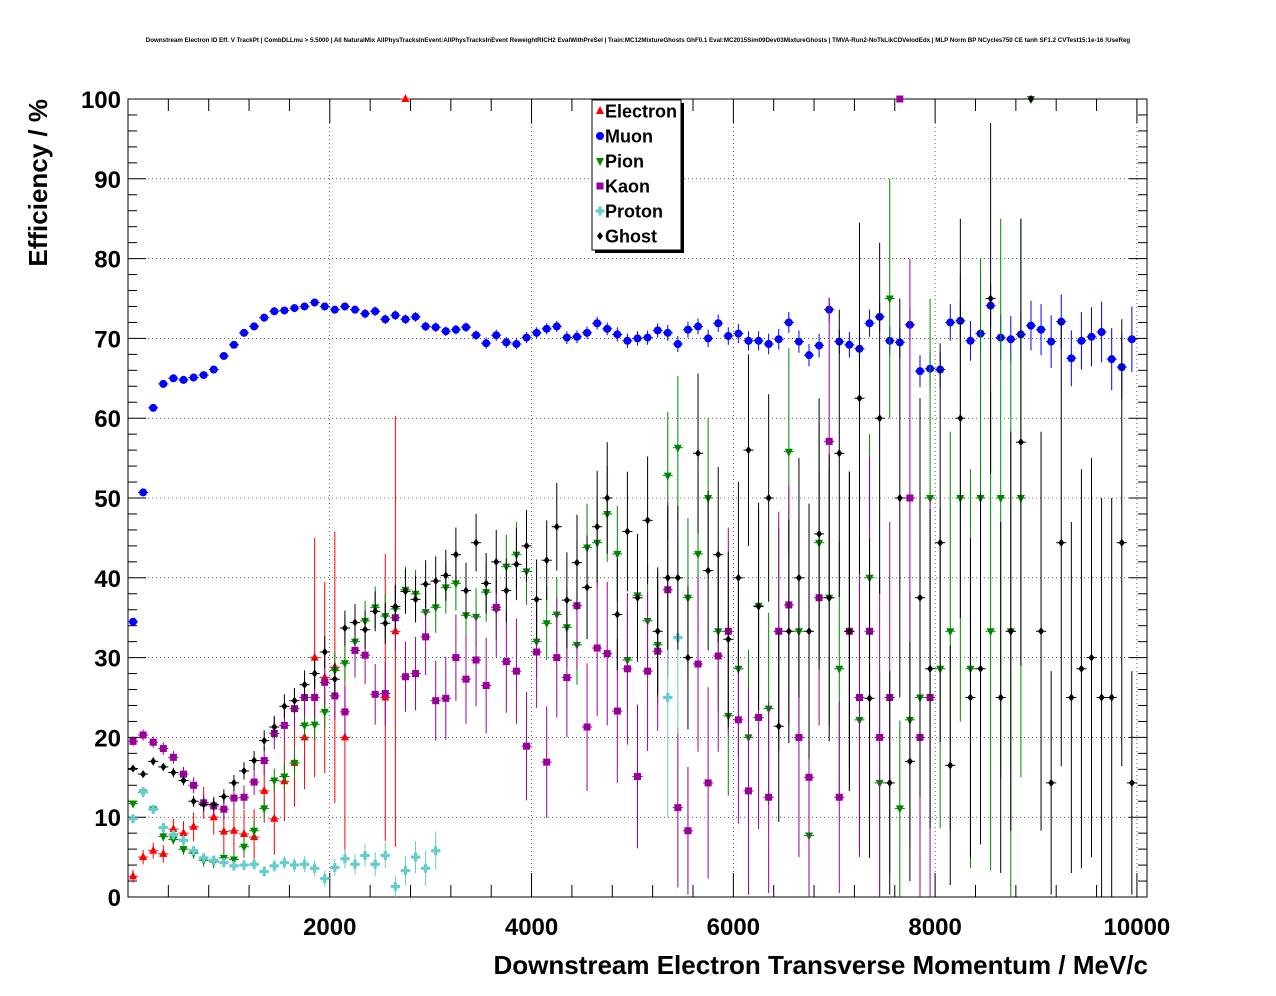 This screenshot has width=1276, height=996. What do you see at coordinates (107, 339) in the screenshot?
I see `y-tick-label: 70` at bounding box center [107, 339].